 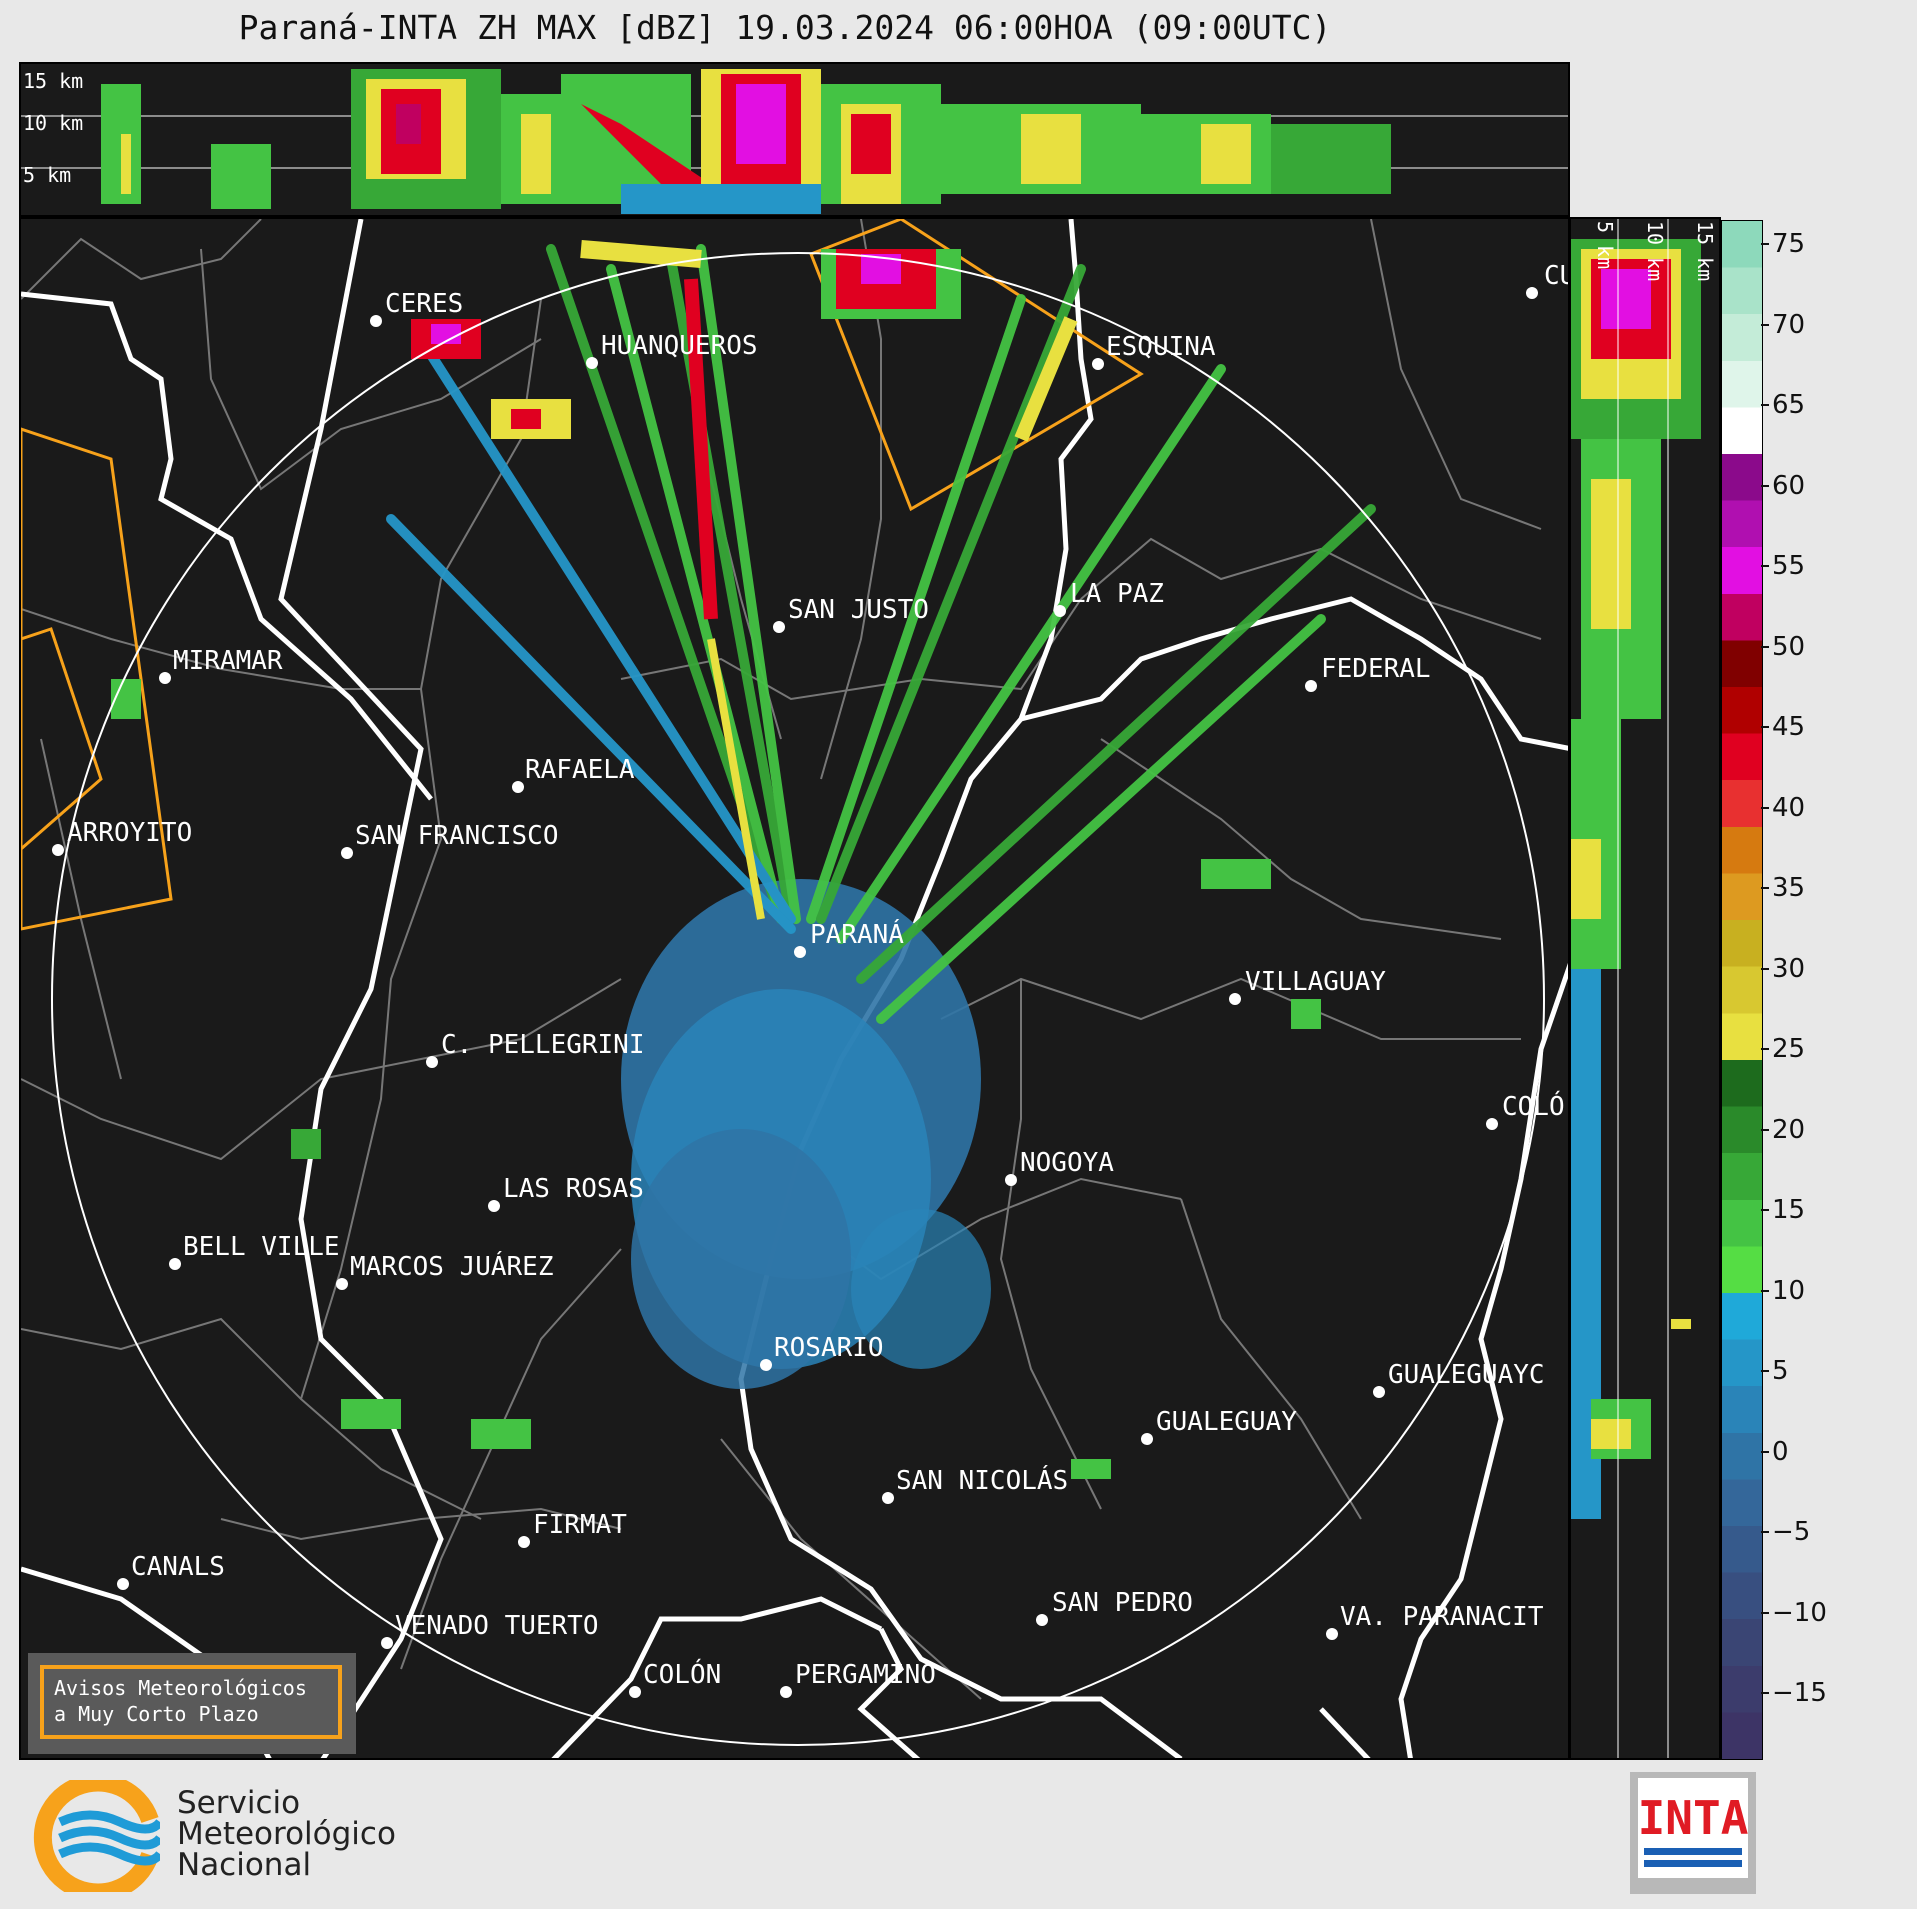 What do you see at coordinates (1219, 1426) in the screenshot?
I see `city-marker: GUALEGUAY` at bounding box center [1219, 1426].